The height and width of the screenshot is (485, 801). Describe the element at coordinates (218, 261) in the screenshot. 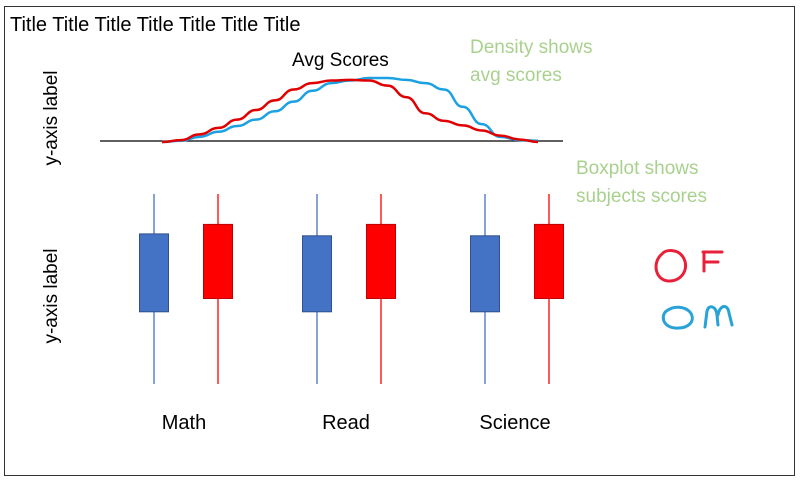

I see `box-math-red` at that location.